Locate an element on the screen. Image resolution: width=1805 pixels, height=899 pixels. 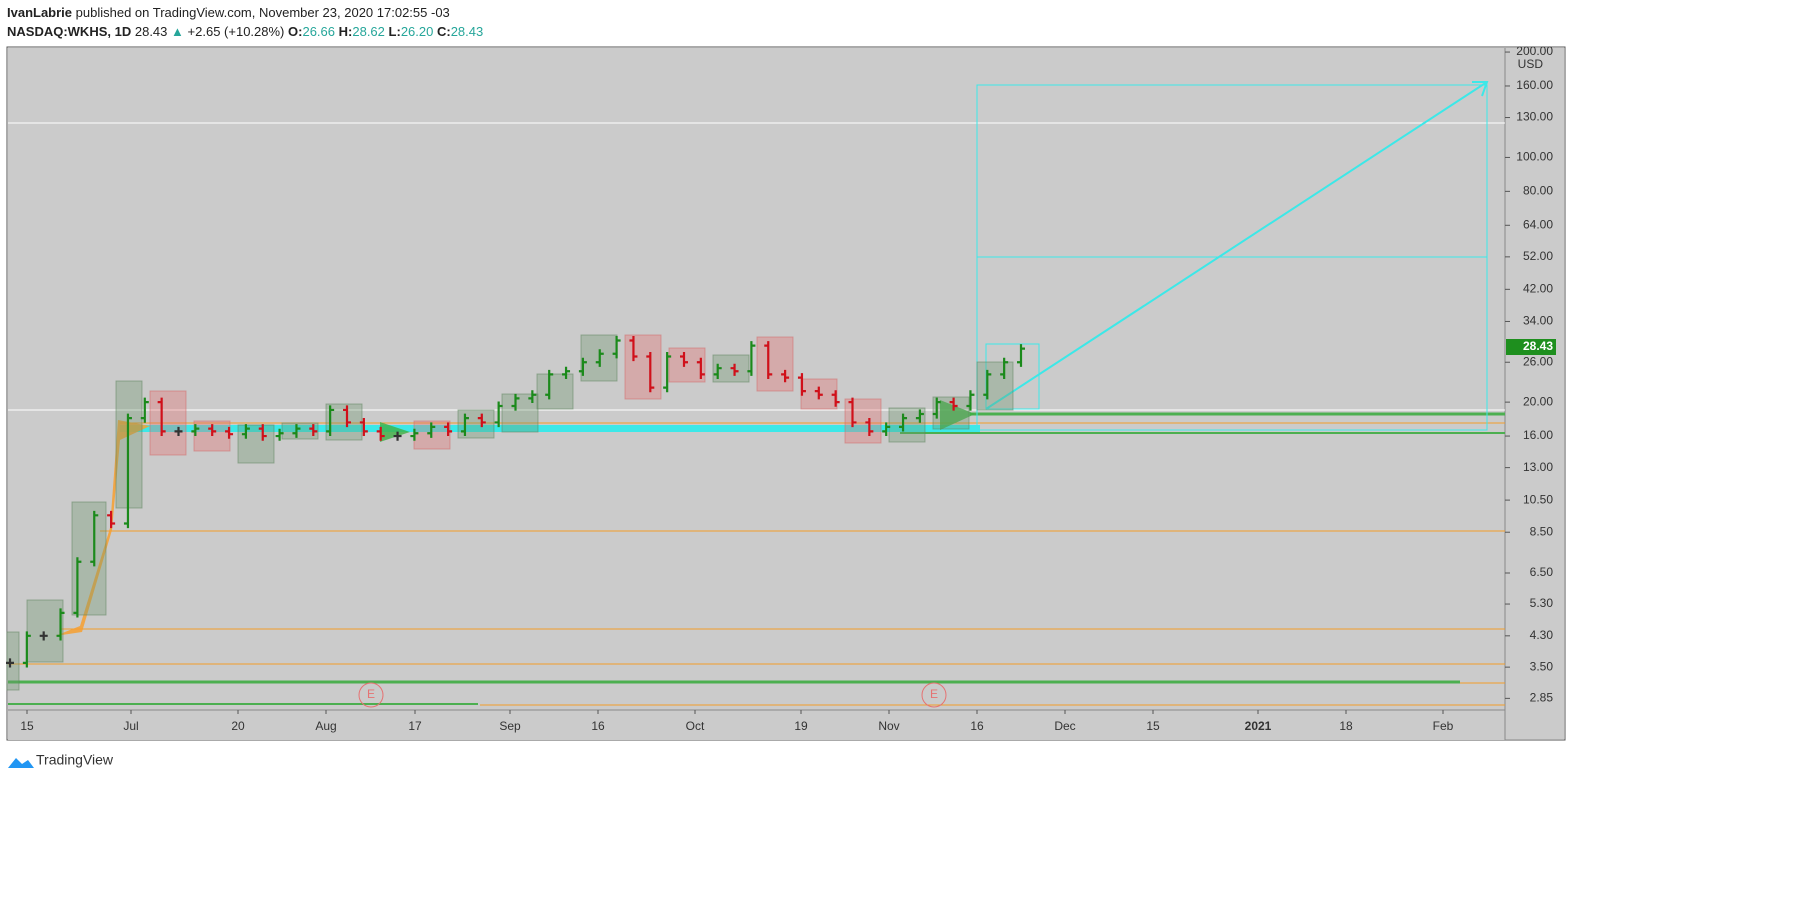
currency: USD is located at coordinates (1531, 64).